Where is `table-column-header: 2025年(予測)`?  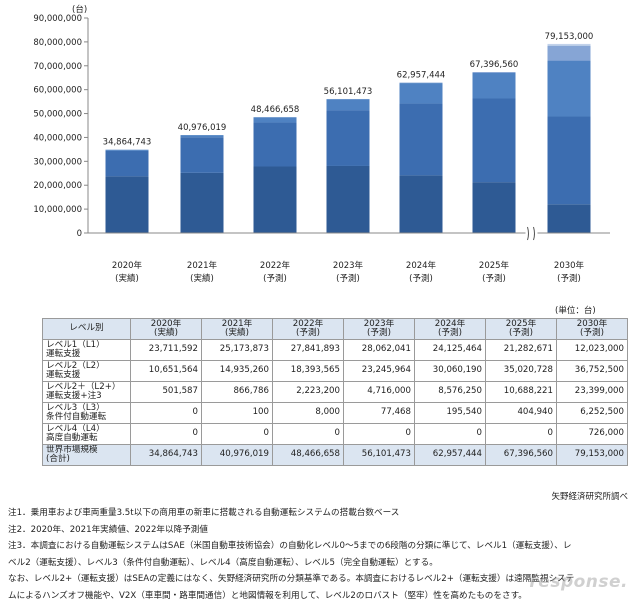 table-column-header: 2025年(予測) is located at coordinates (521, 329).